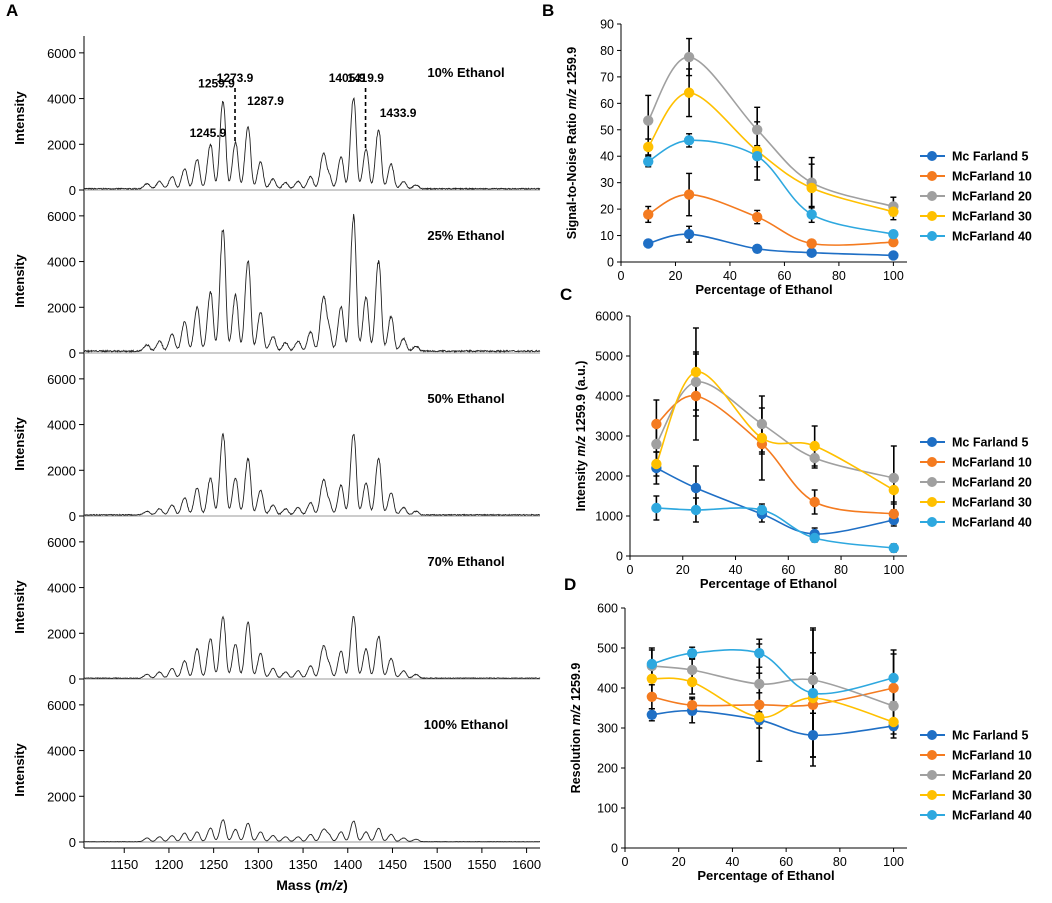 The width and height of the screenshot is (1052, 903). I want to click on y-tick-label: 2000, so click(61, 796).